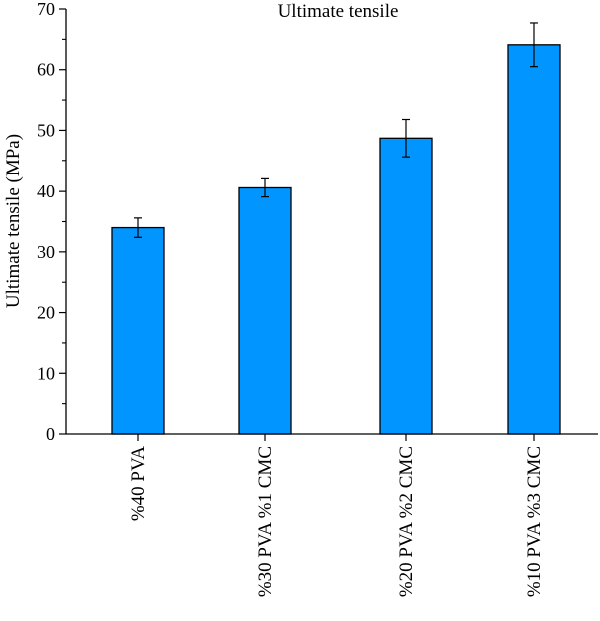  Describe the element at coordinates (46, 313) in the screenshot. I see `y-tick-label: 20` at that location.